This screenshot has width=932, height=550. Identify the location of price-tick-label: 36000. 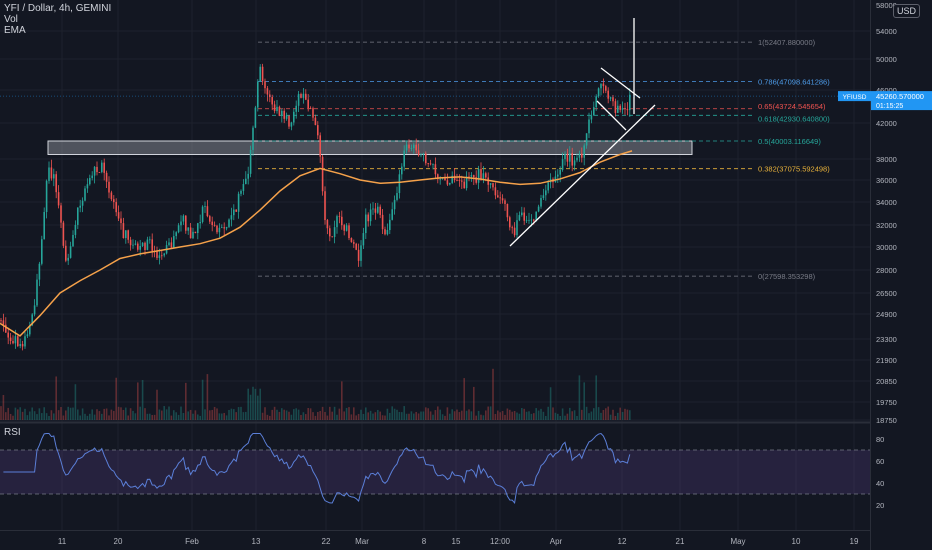
(886, 180).